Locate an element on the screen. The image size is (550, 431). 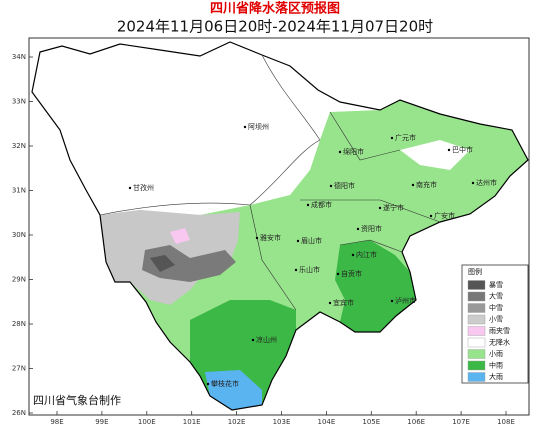
latitude-label: 33N is located at coordinates (19, 102).